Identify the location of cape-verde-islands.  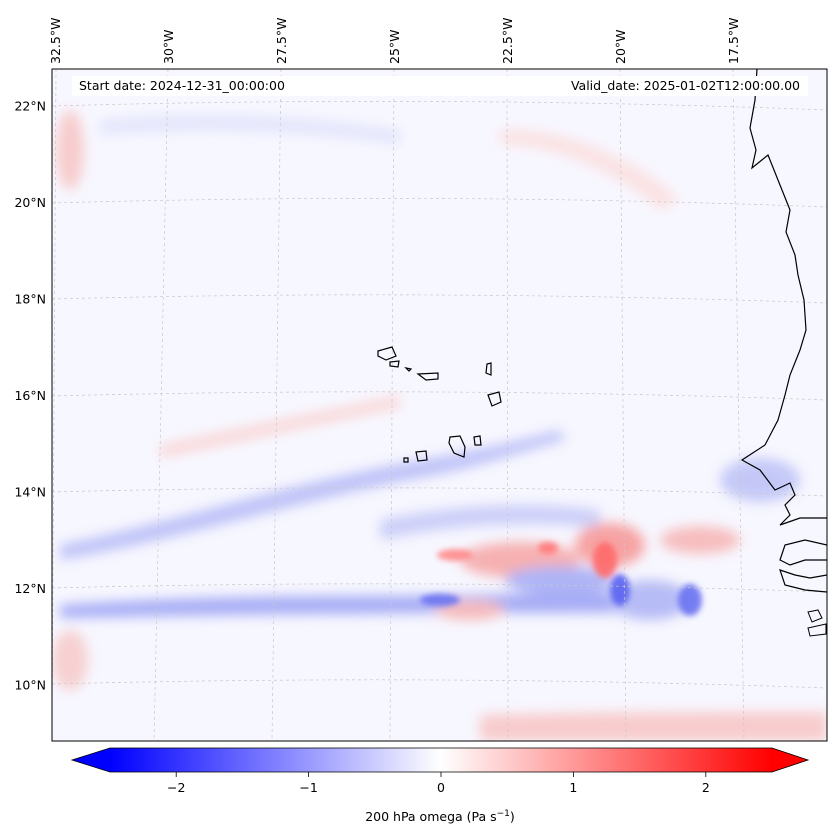
(439, 404).